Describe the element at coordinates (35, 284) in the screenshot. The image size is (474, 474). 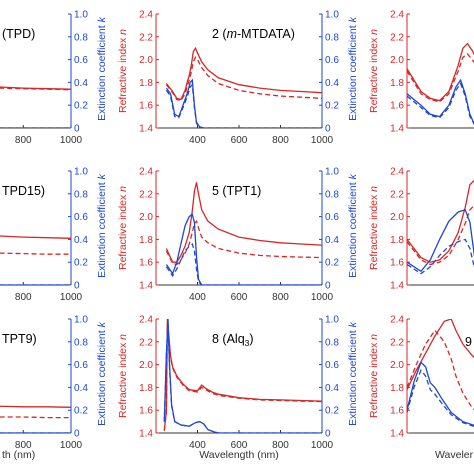
I see `p4-series-k-dashed` at that location.